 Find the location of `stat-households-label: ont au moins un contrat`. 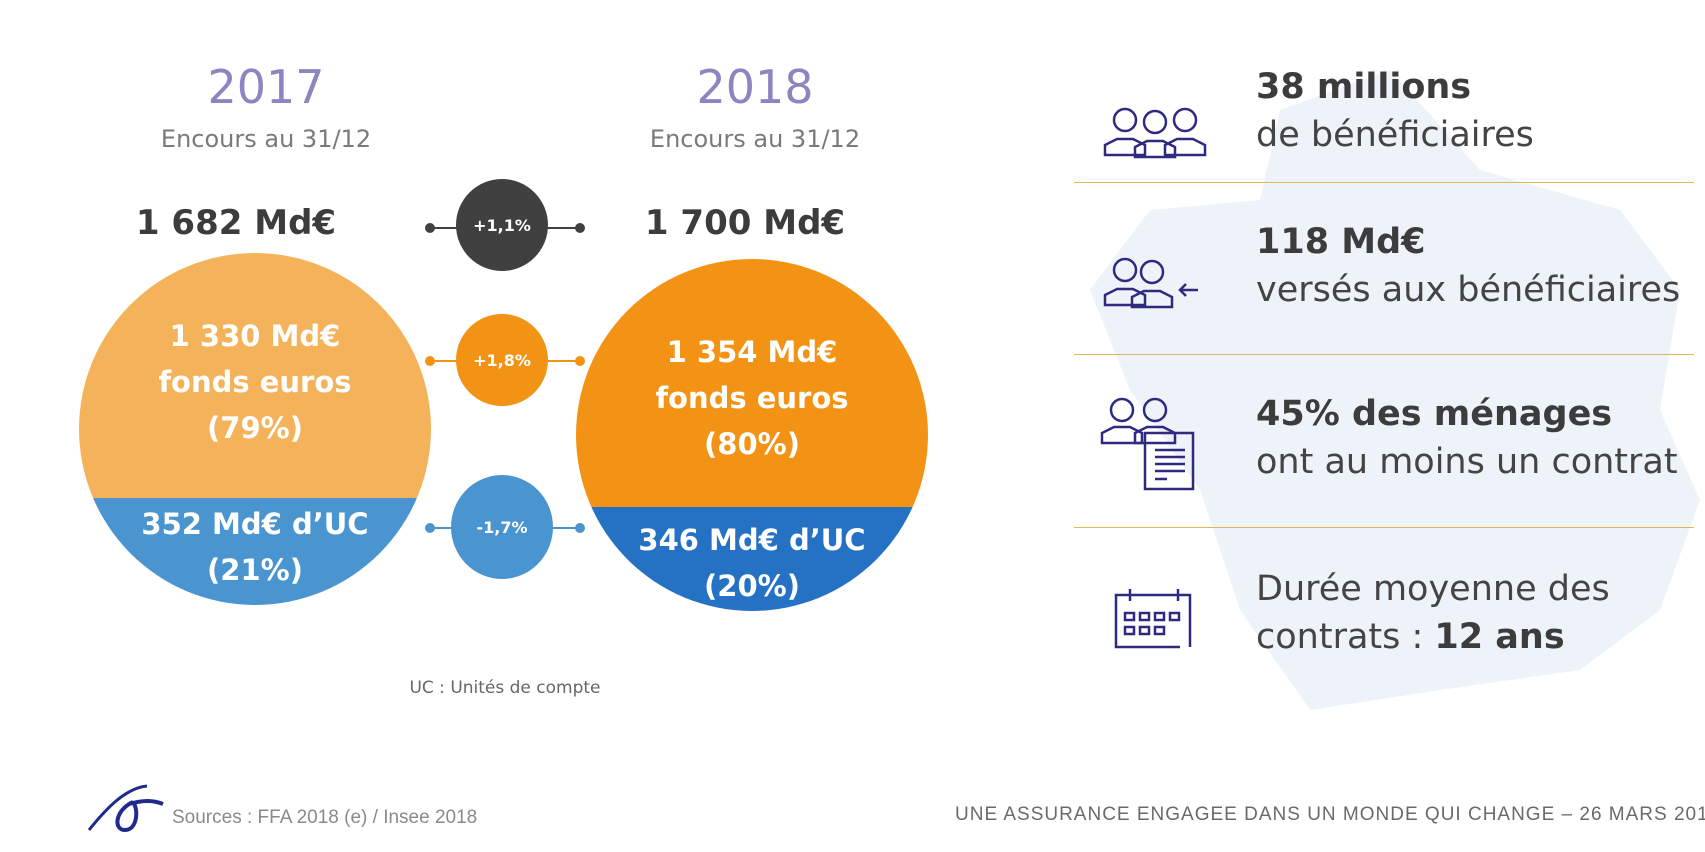

stat-households-label: ont au moins un contrat is located at coordinates (1467, 462).